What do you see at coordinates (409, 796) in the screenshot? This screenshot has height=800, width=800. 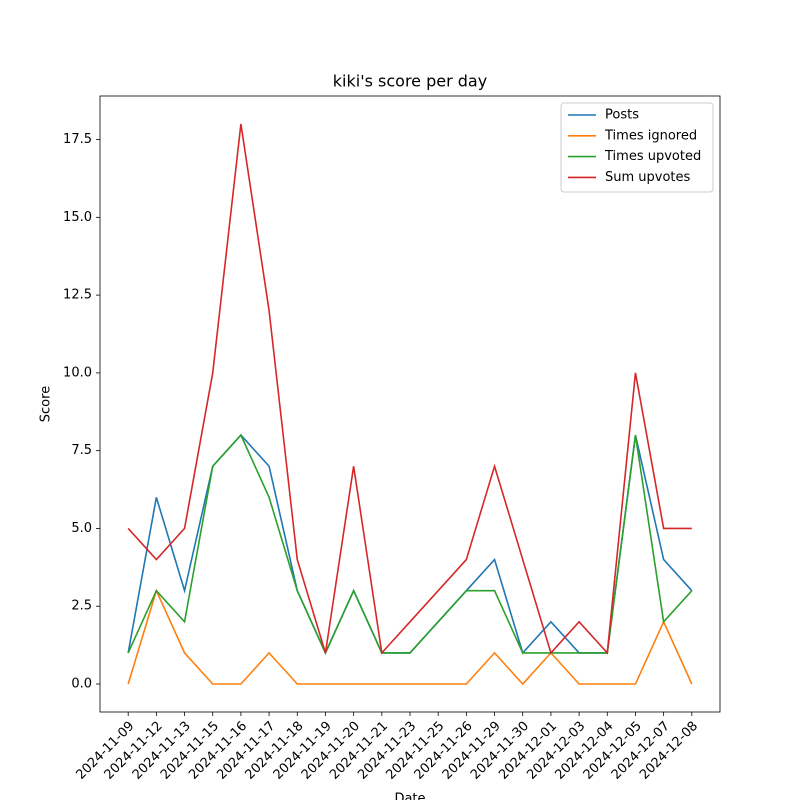 I see `x-axis-label: Date` at bounding box center [409, 796].